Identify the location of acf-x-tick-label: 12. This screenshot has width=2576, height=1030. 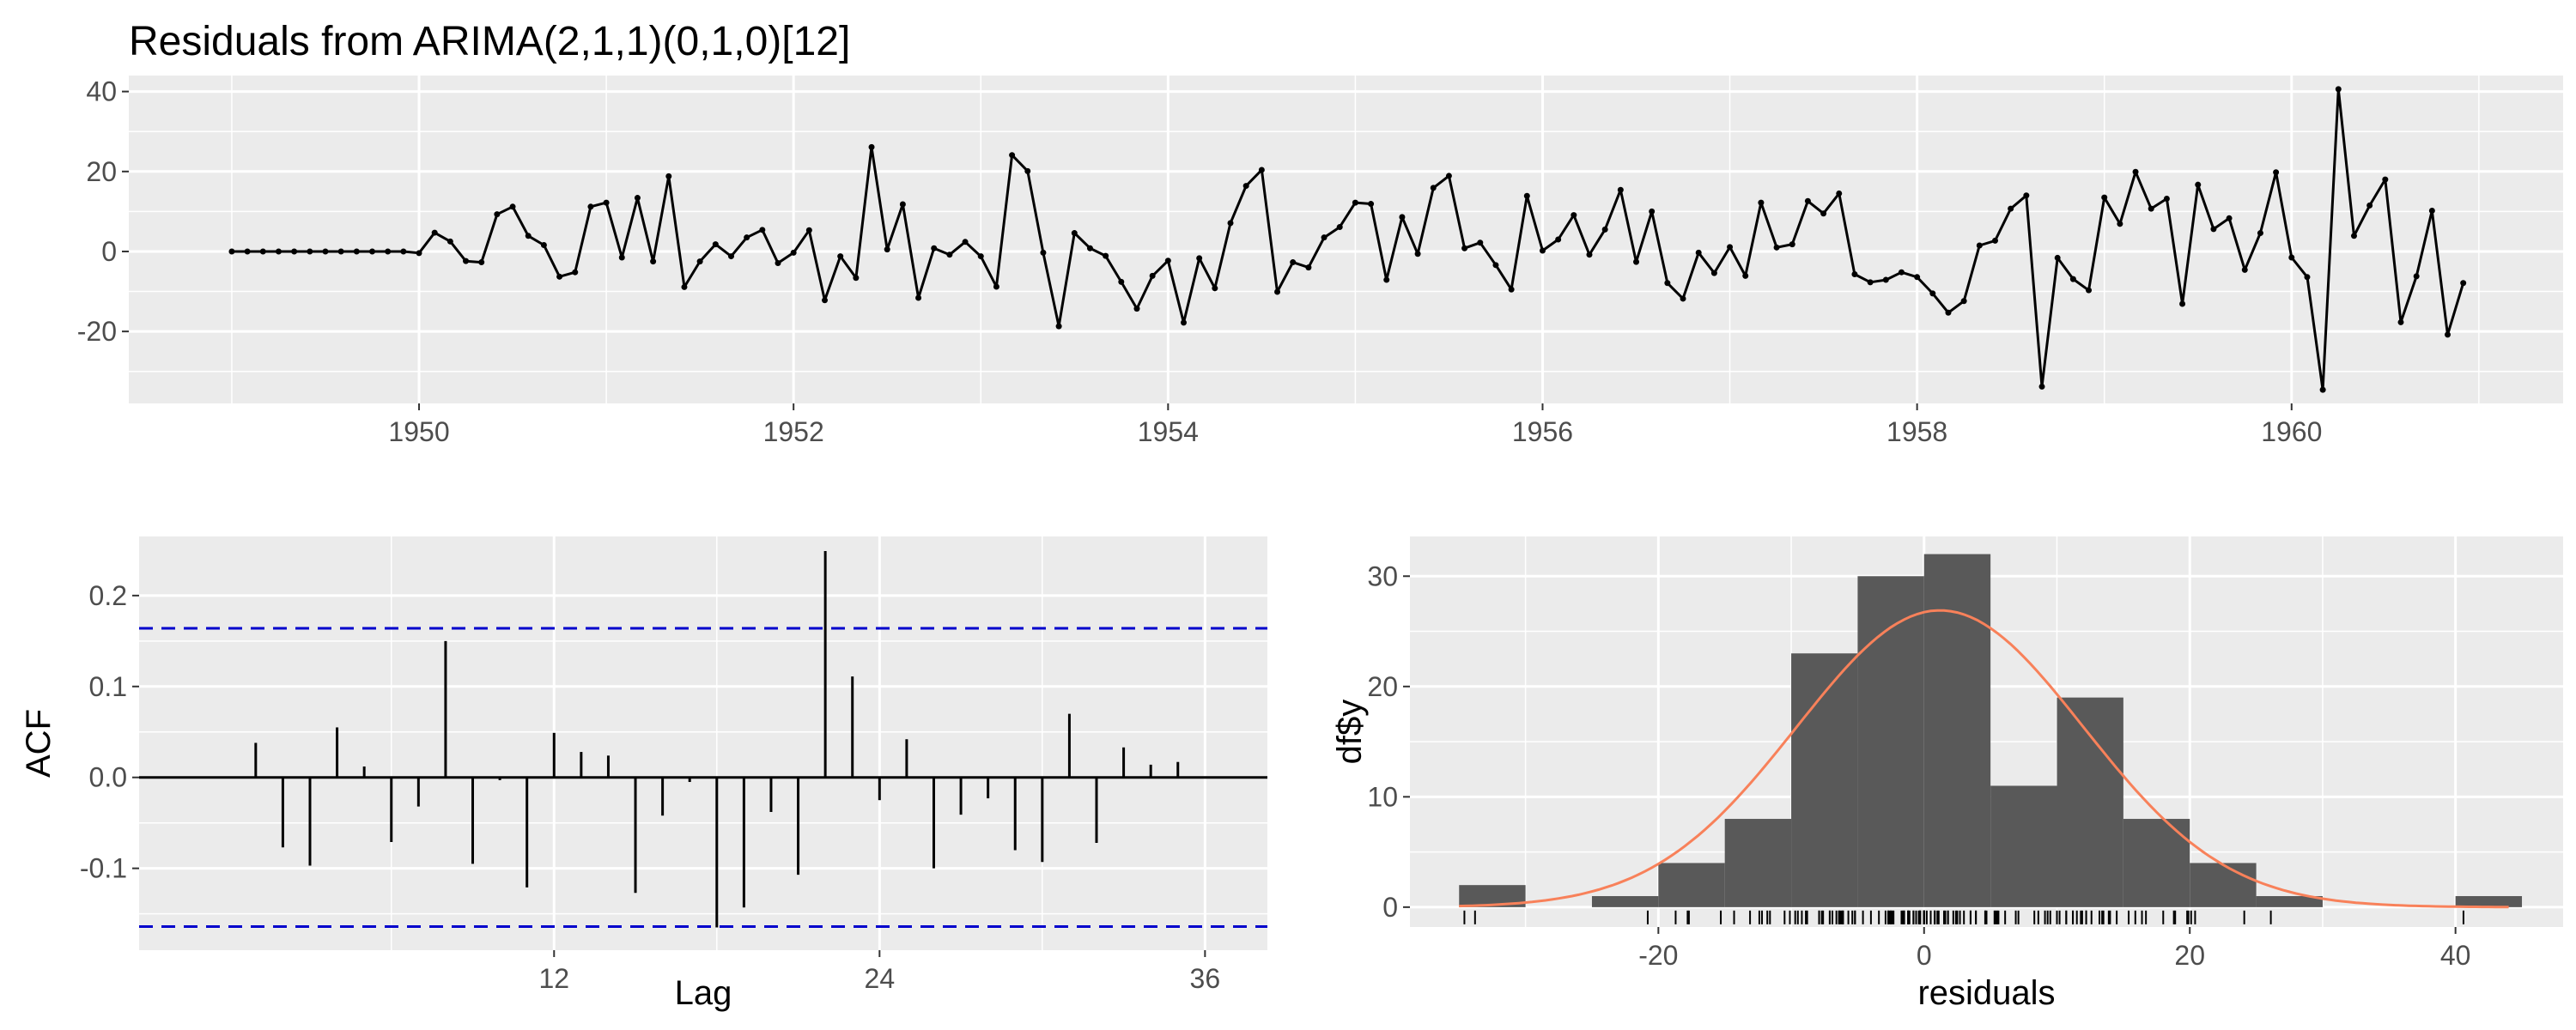
(554, 978).